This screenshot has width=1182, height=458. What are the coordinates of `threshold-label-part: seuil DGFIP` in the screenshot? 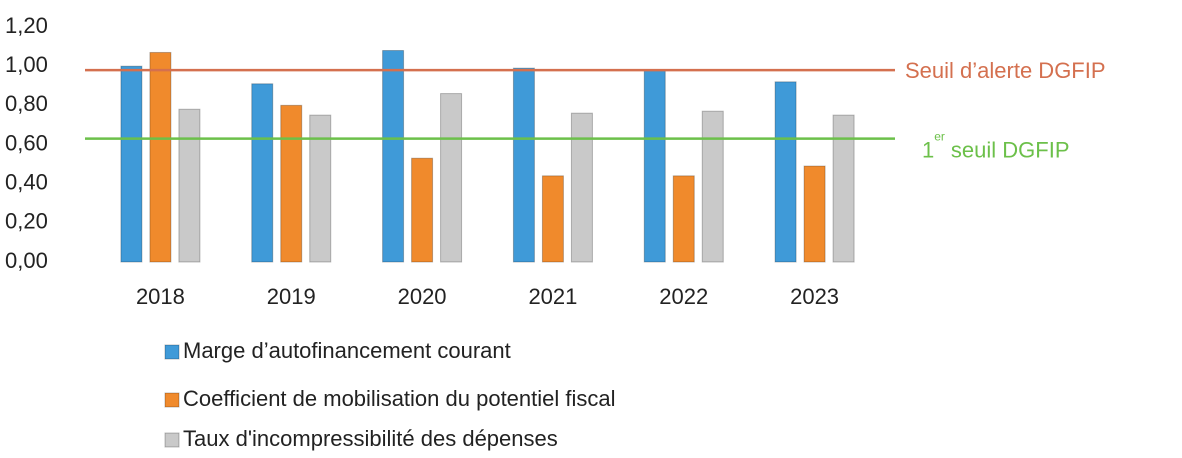 It's located at (1010, 149).